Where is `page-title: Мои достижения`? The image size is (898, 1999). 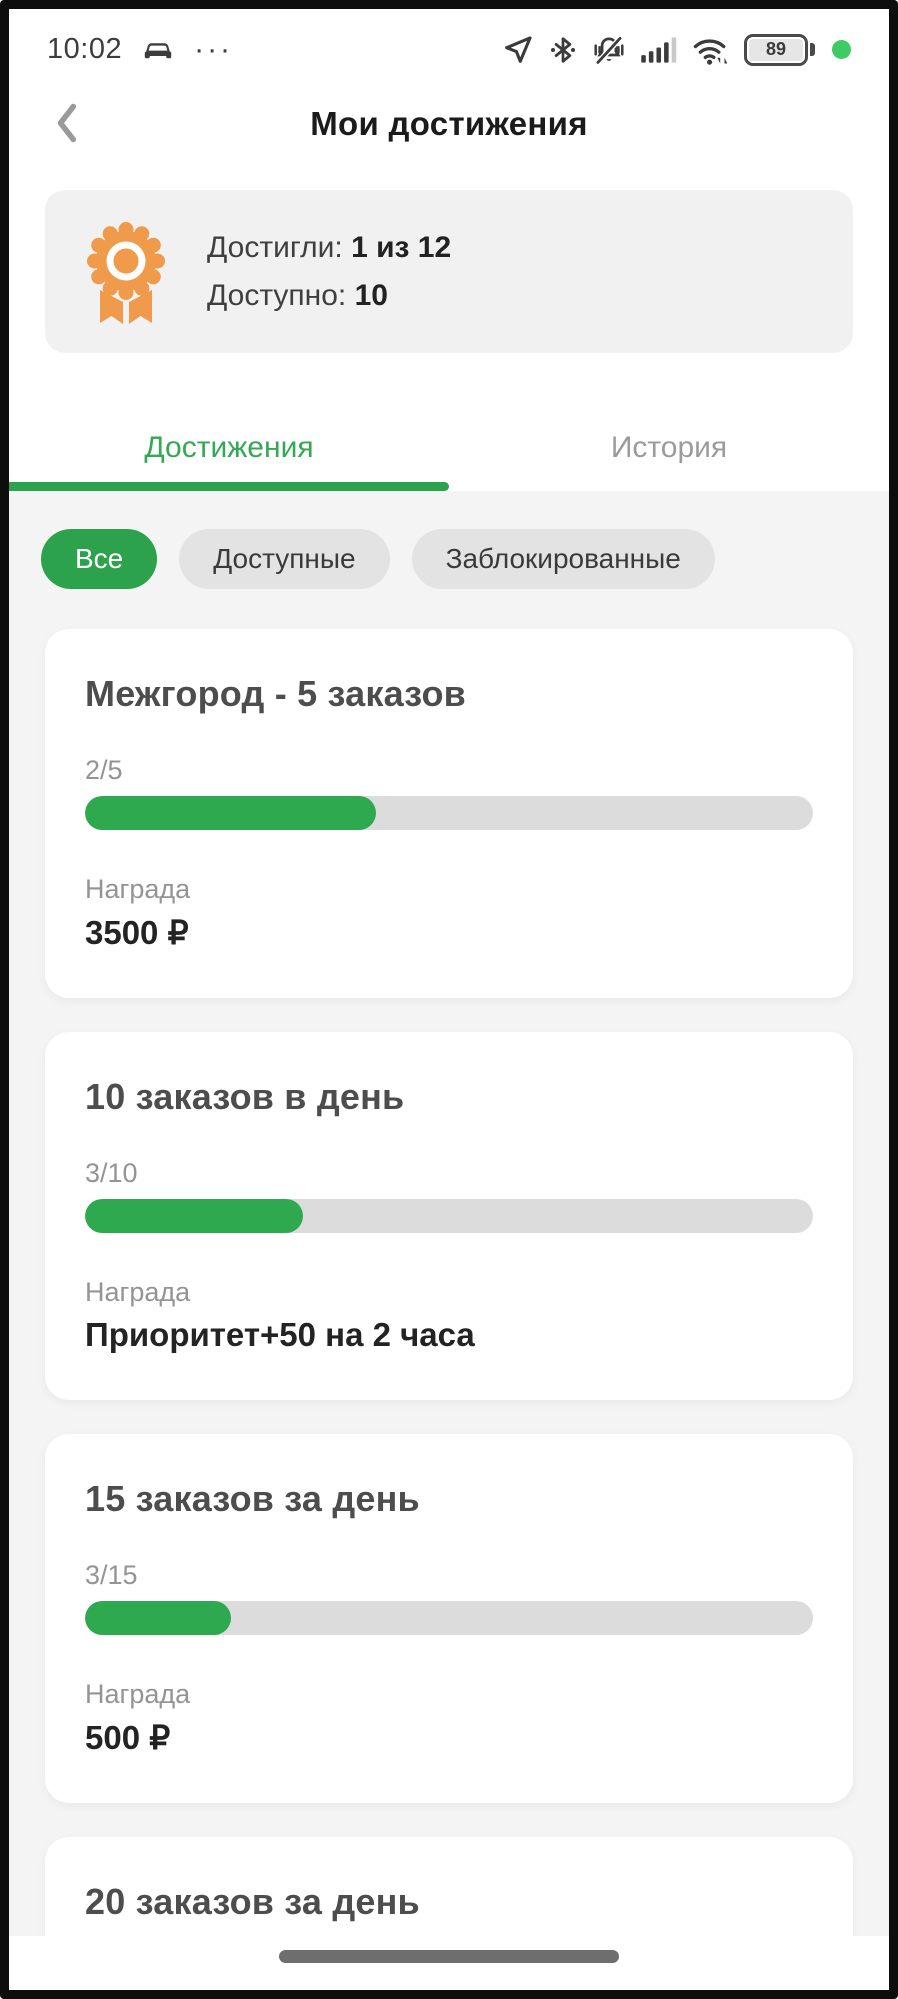
page-title: Мои достижения is located at coordinates (449, 124).